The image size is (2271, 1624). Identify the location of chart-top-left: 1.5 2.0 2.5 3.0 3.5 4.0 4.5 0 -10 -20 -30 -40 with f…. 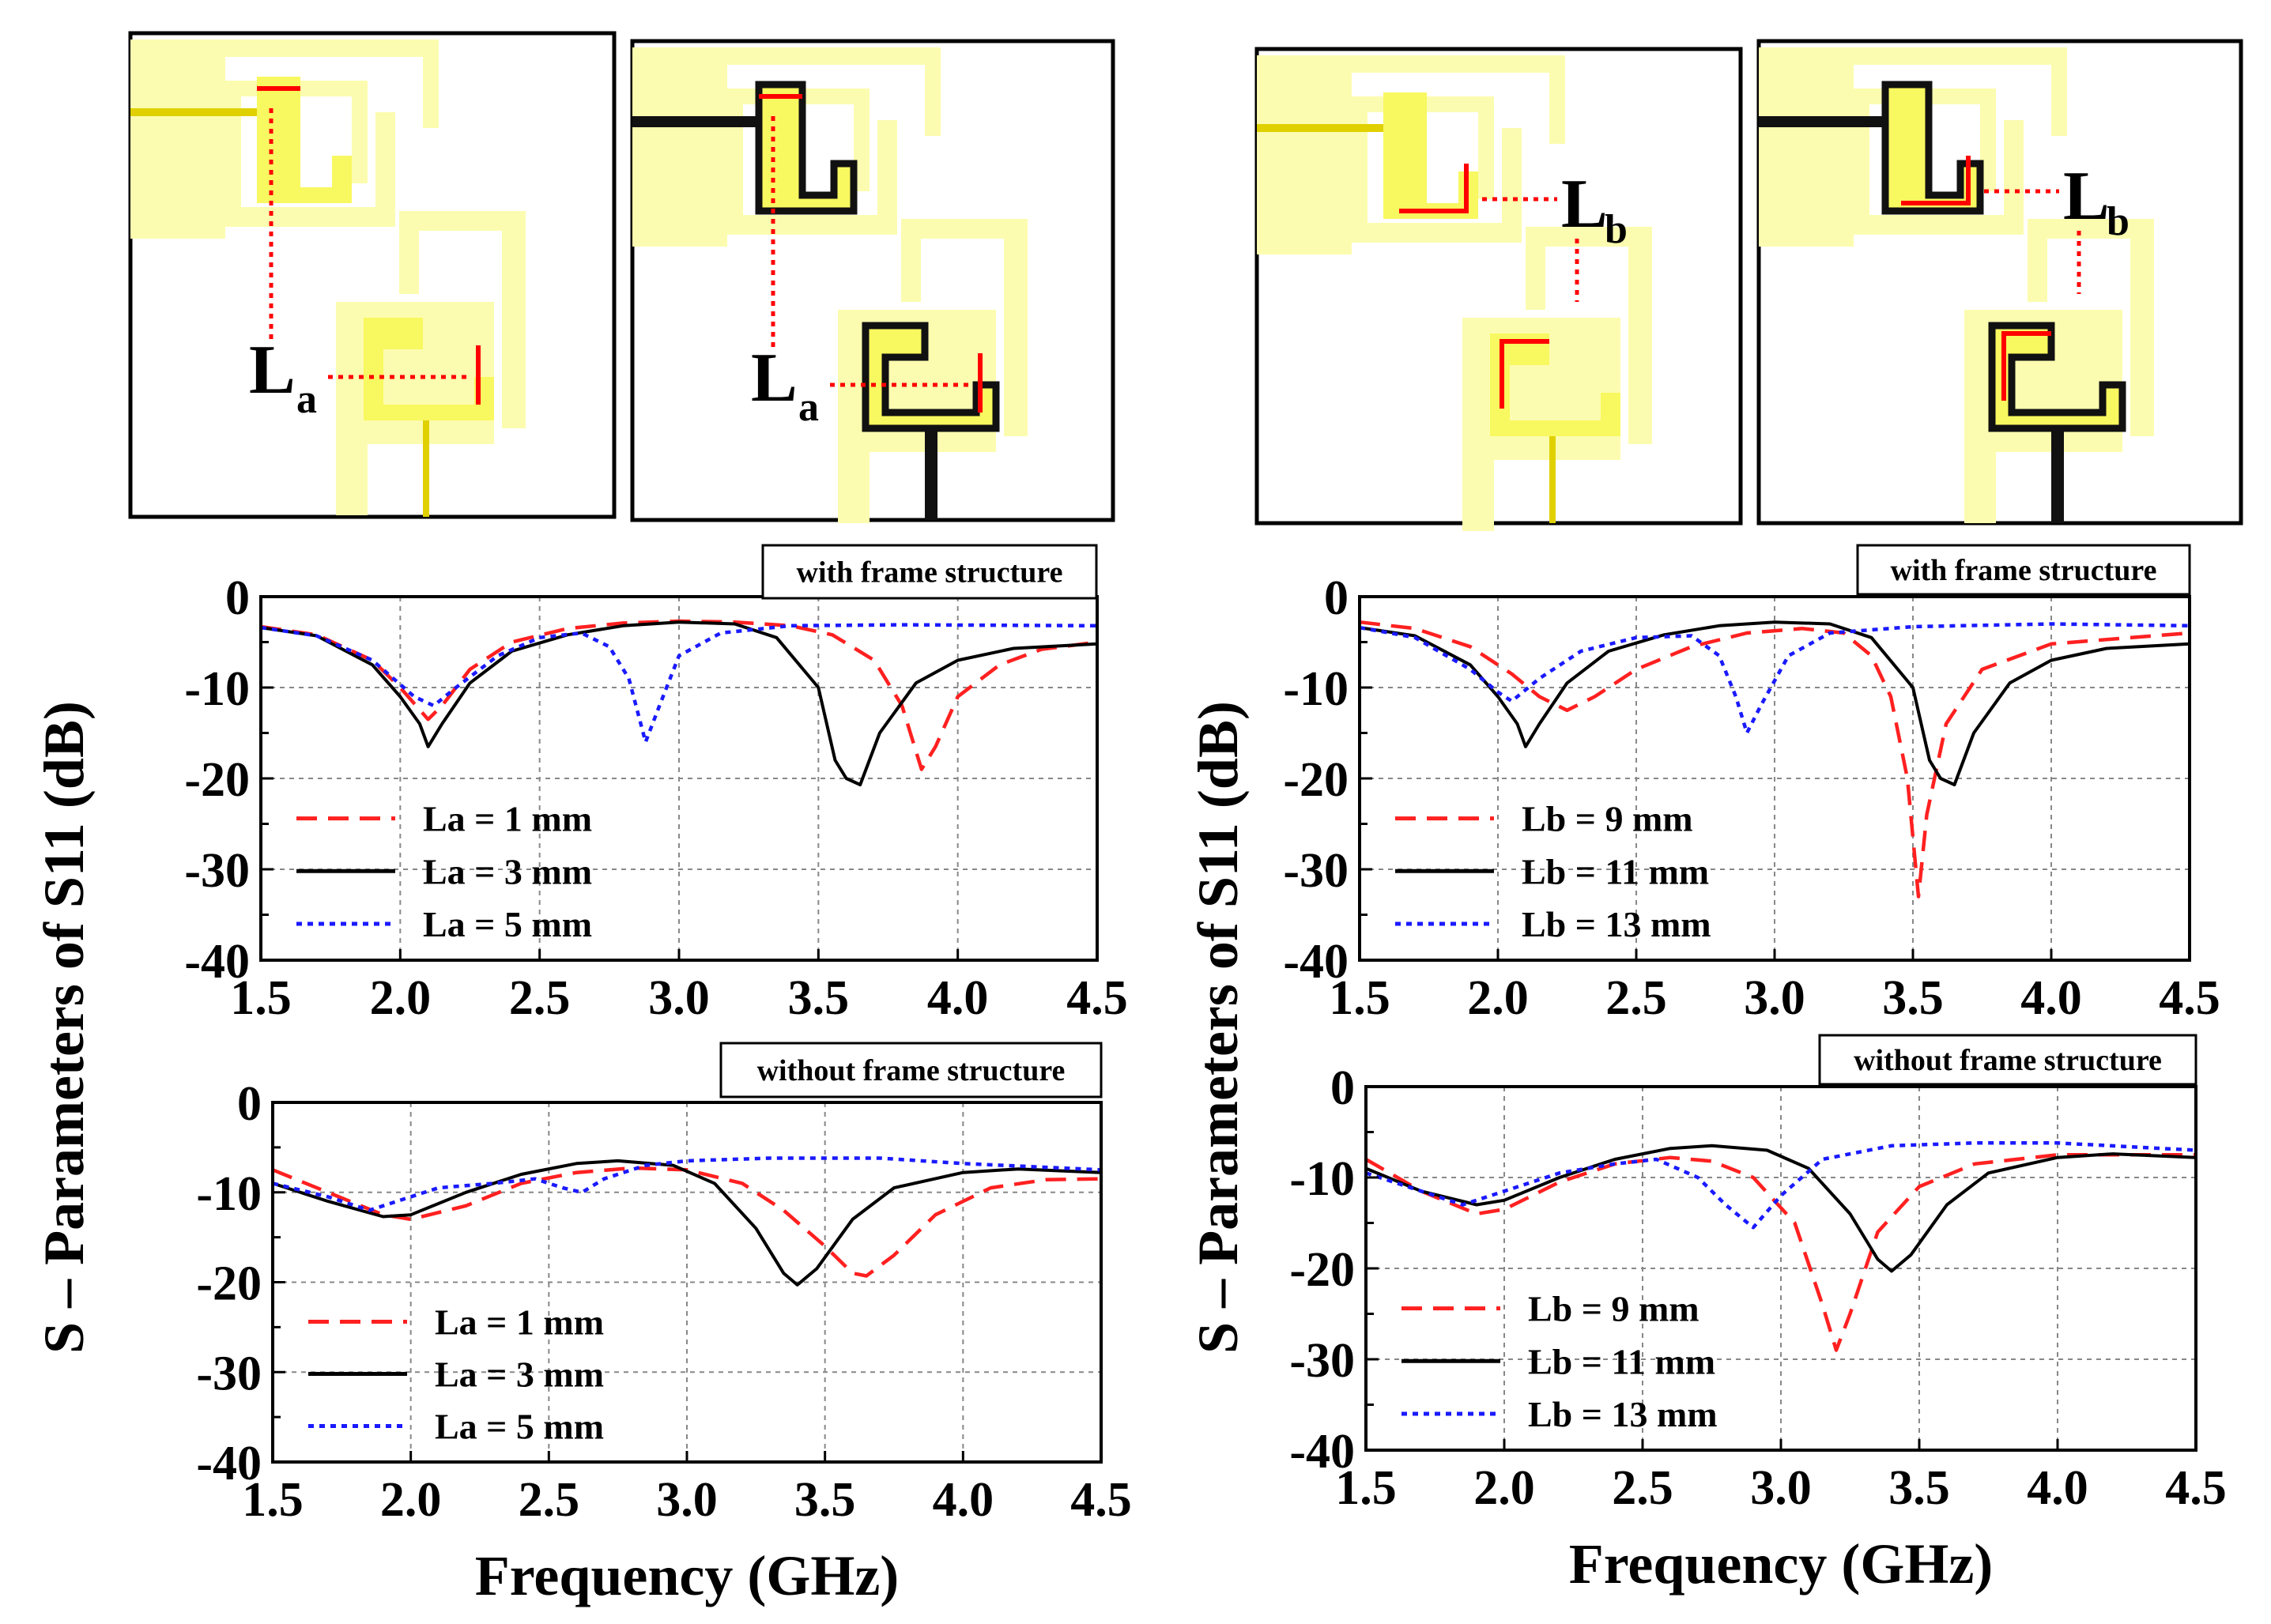
(656, 784).